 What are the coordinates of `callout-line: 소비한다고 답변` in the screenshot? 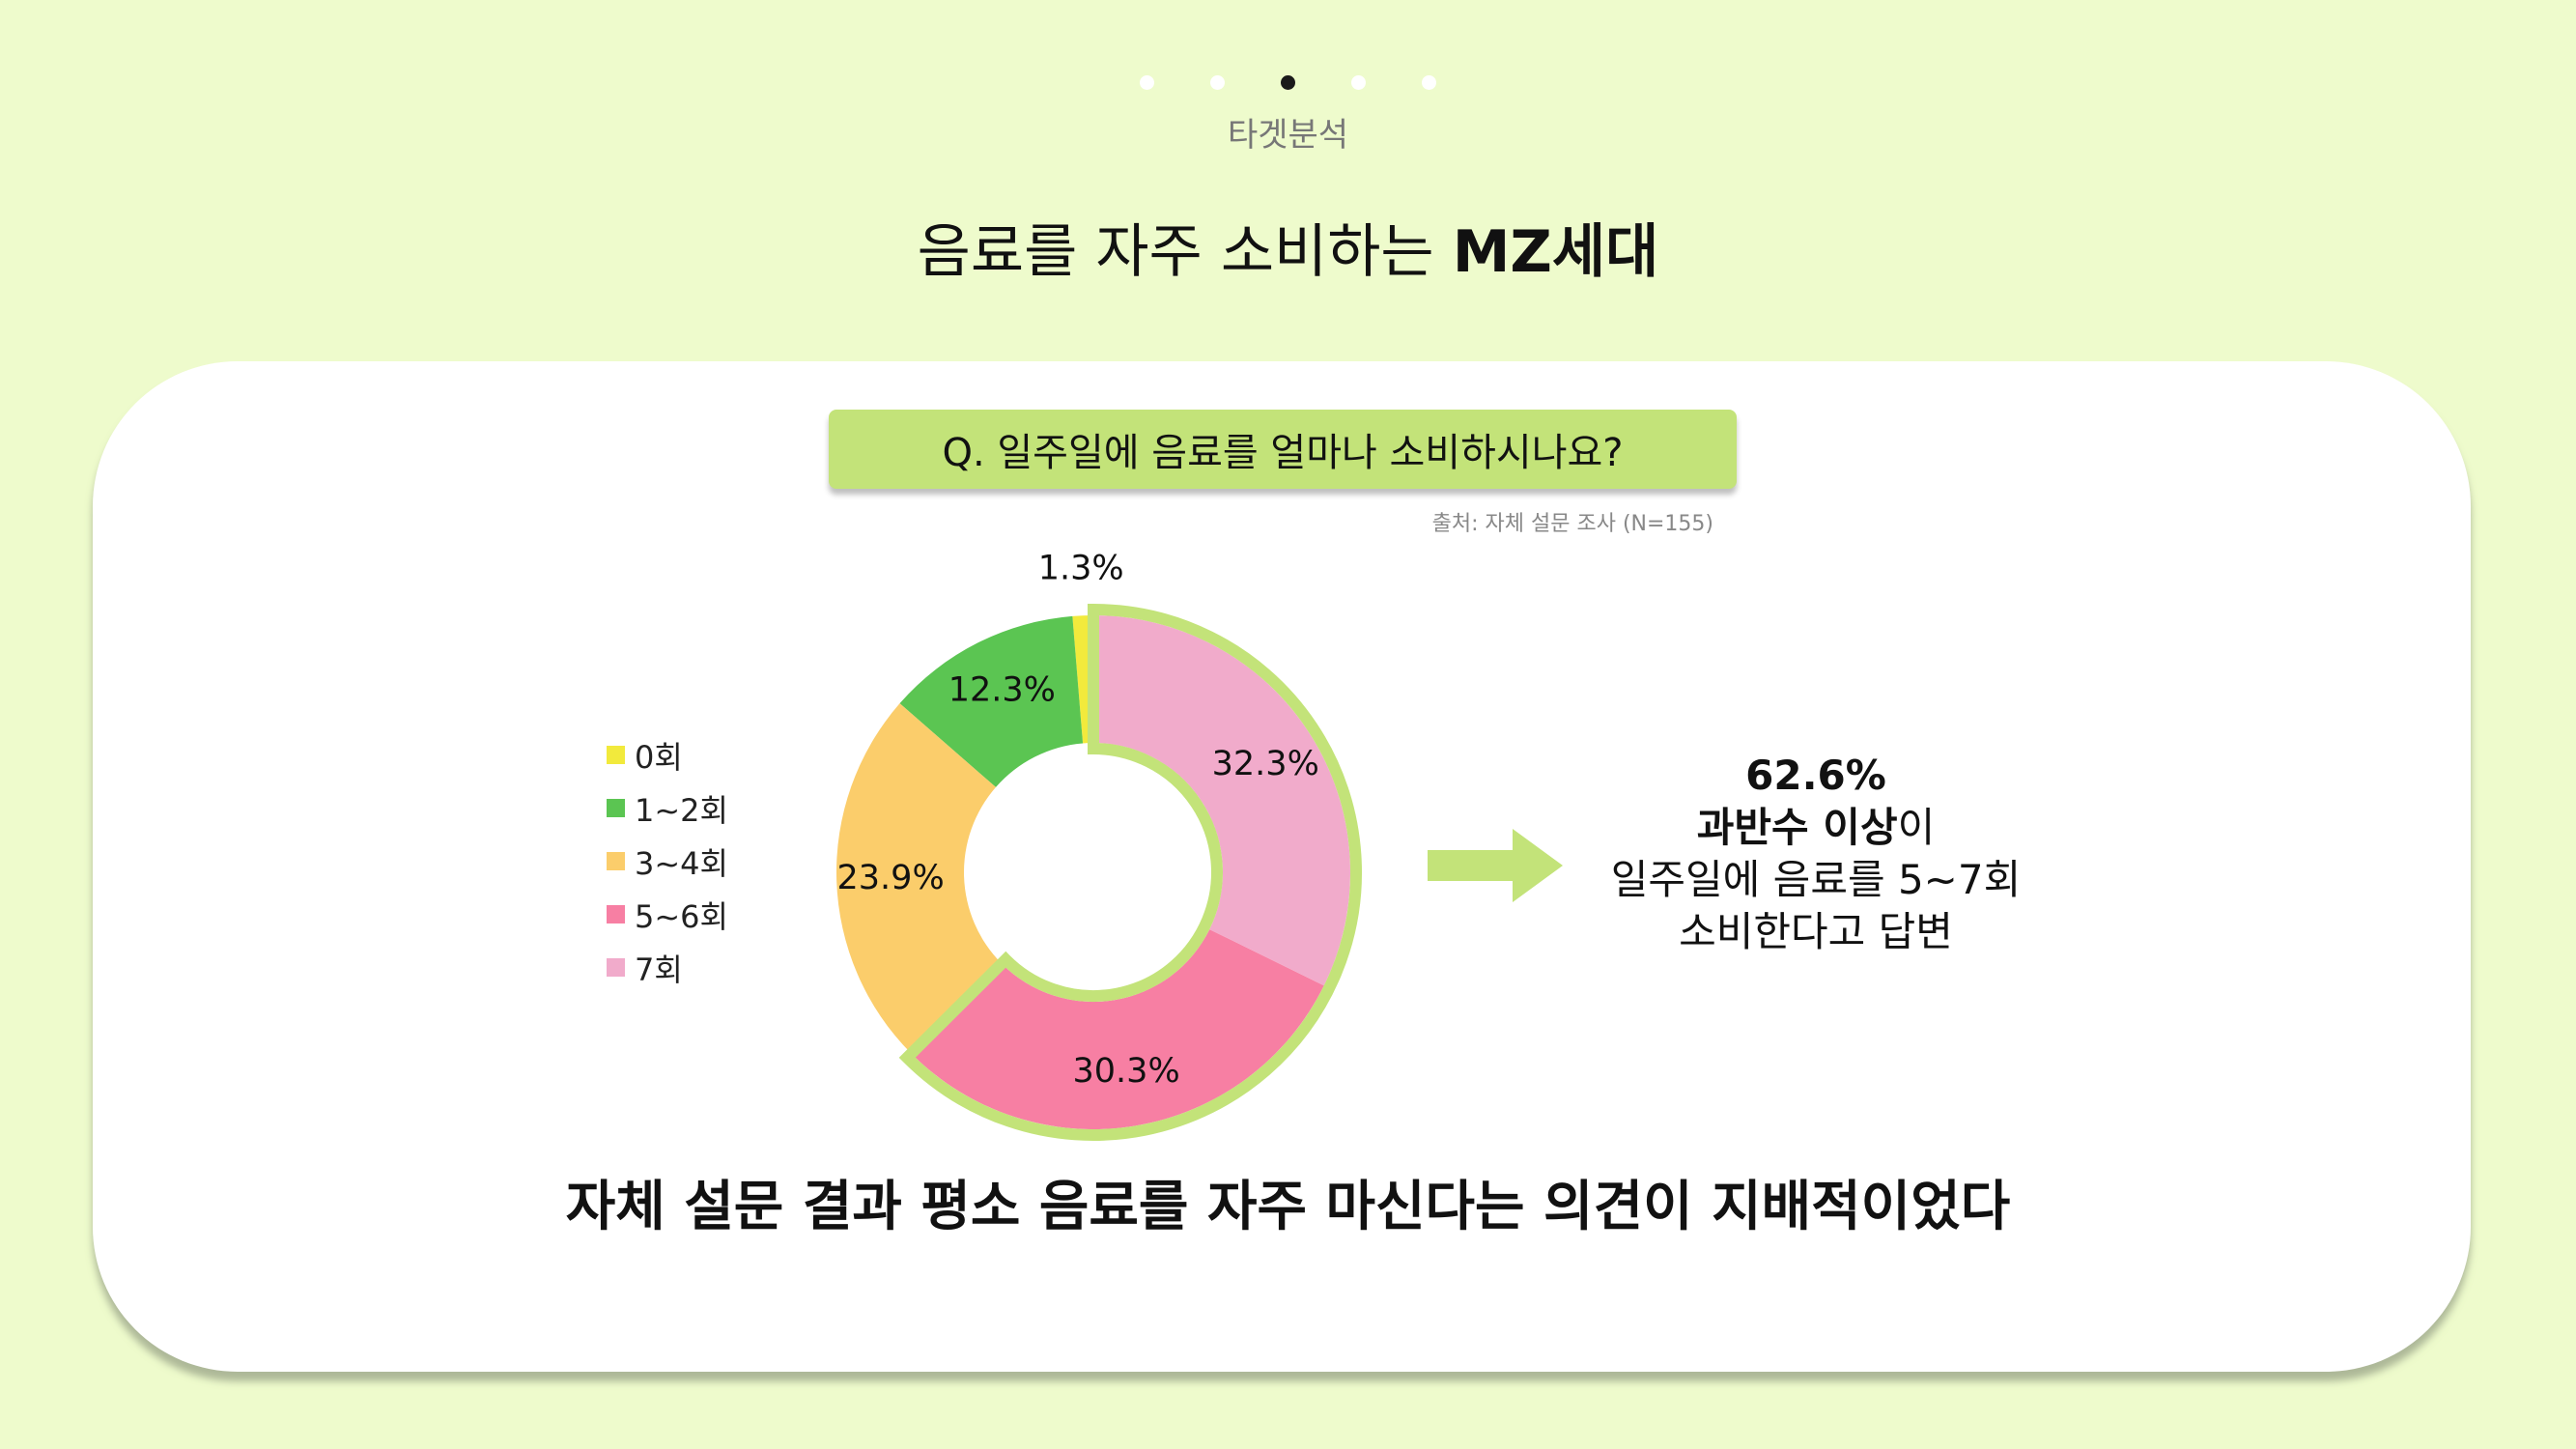 It's located at (1816, 931).